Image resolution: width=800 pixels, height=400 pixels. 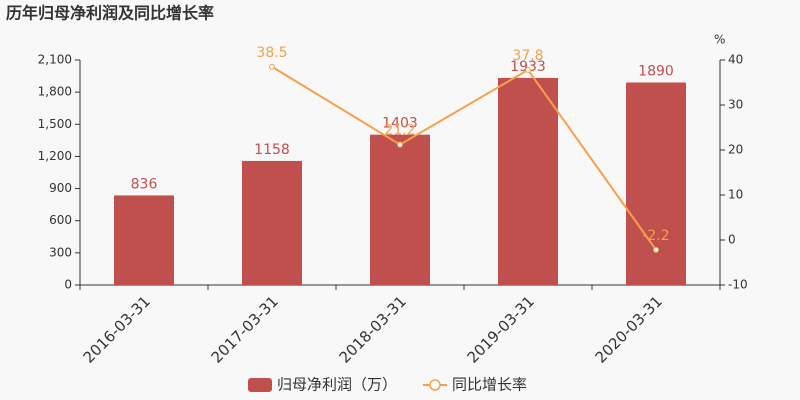 I want to click on bar-value-label: 1933, so click(x=528, y=67).